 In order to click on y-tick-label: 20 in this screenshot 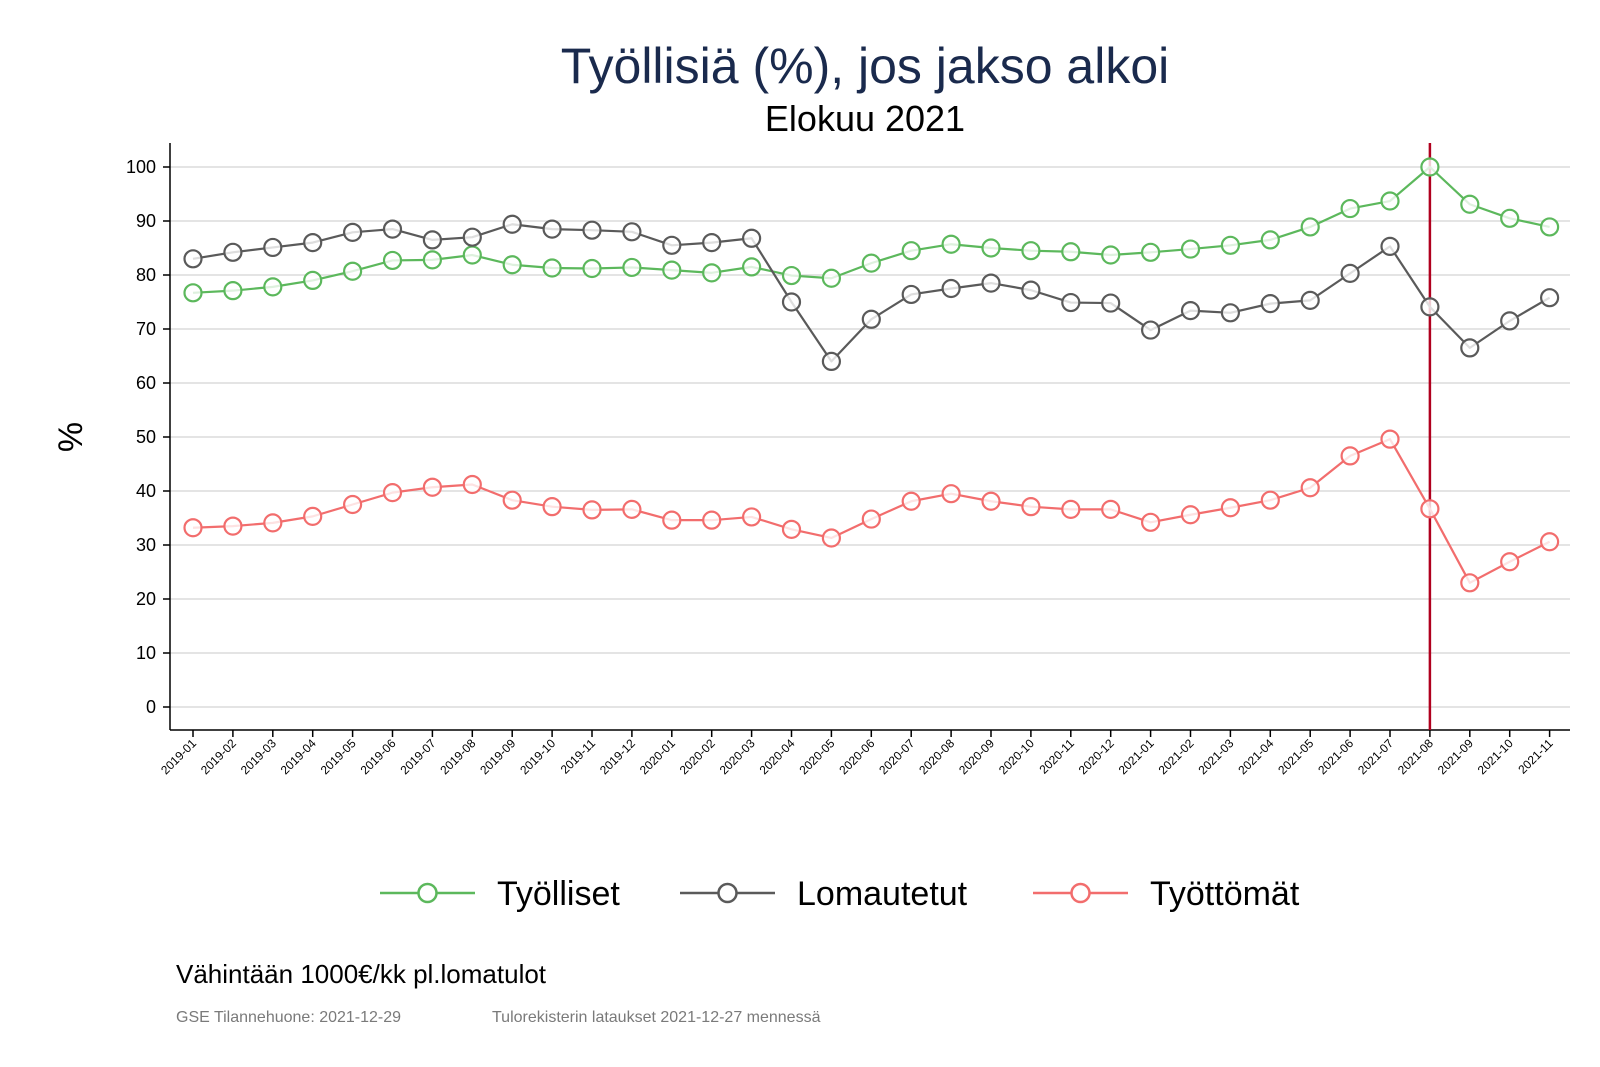, I will do `click(146, 599)`.